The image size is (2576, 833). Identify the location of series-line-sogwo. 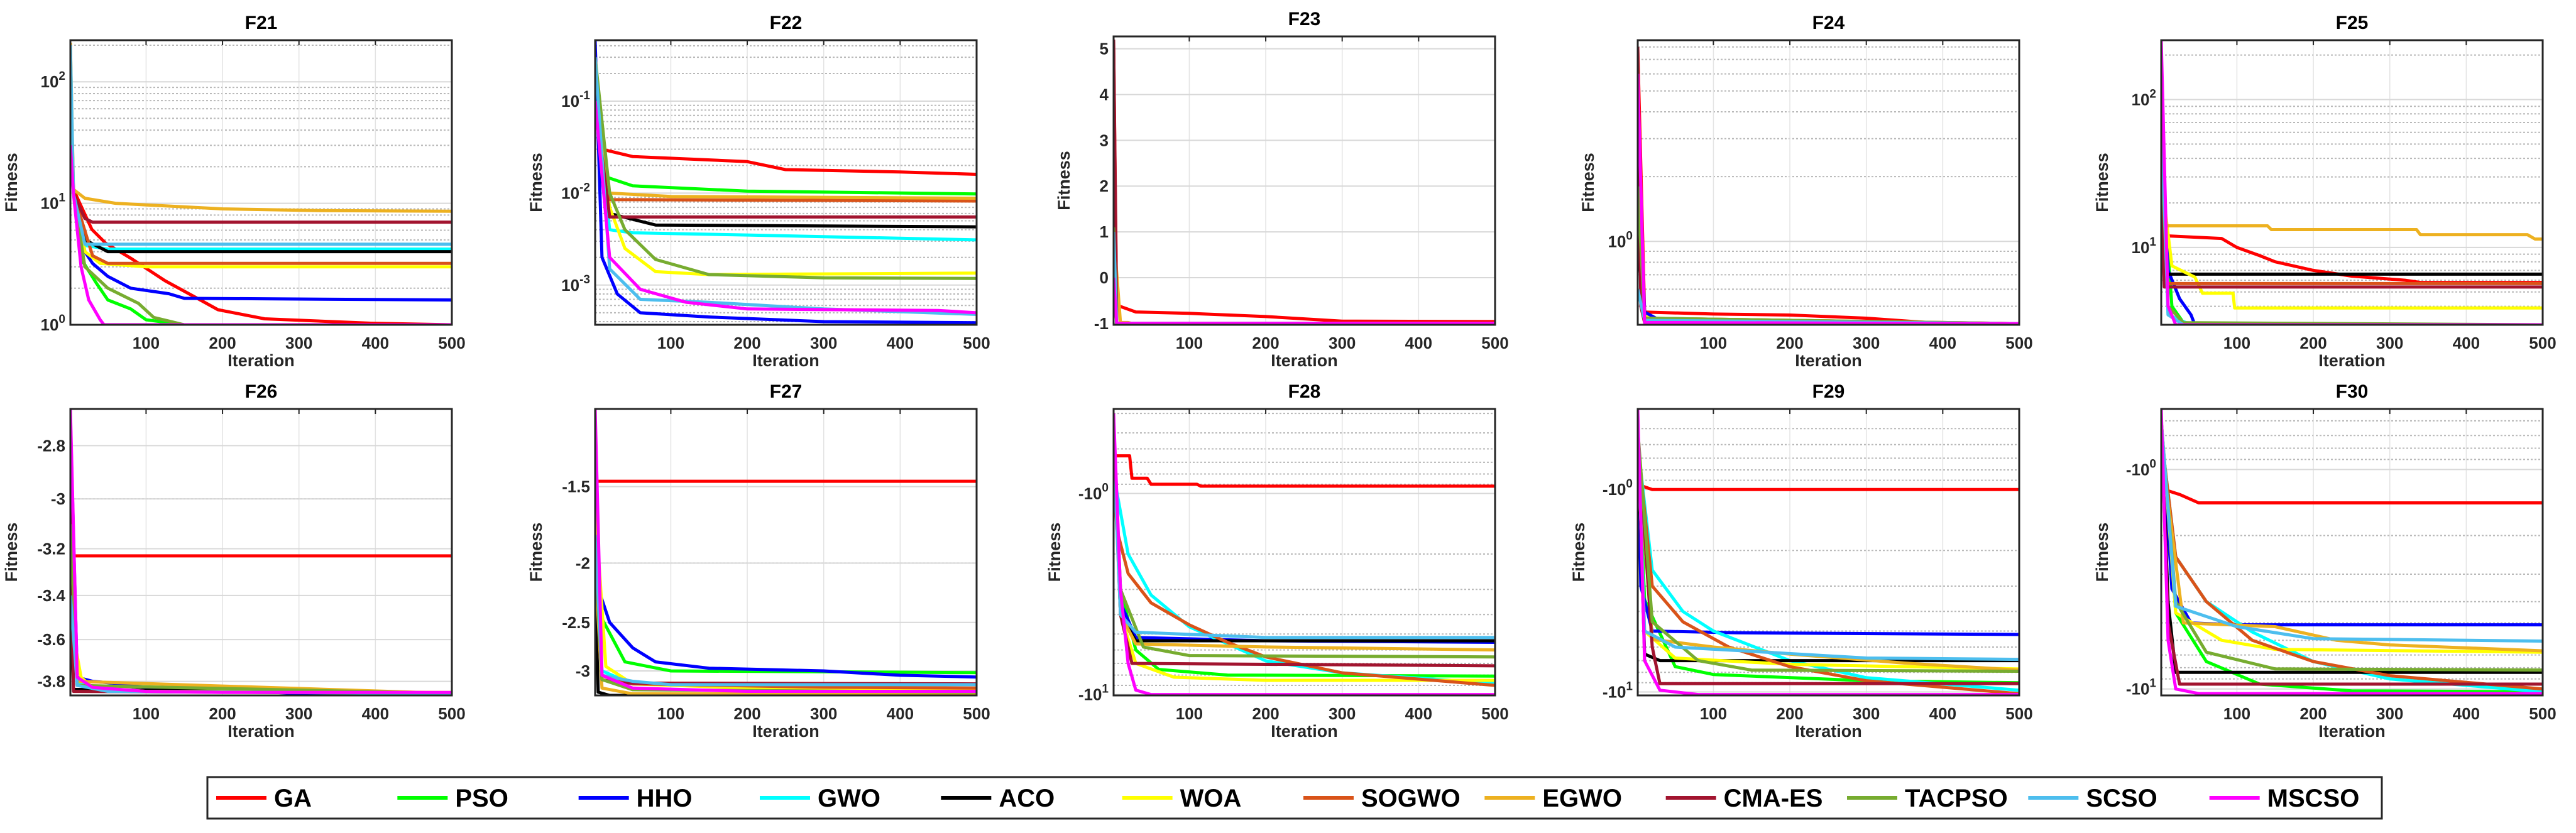
(1304, 568).